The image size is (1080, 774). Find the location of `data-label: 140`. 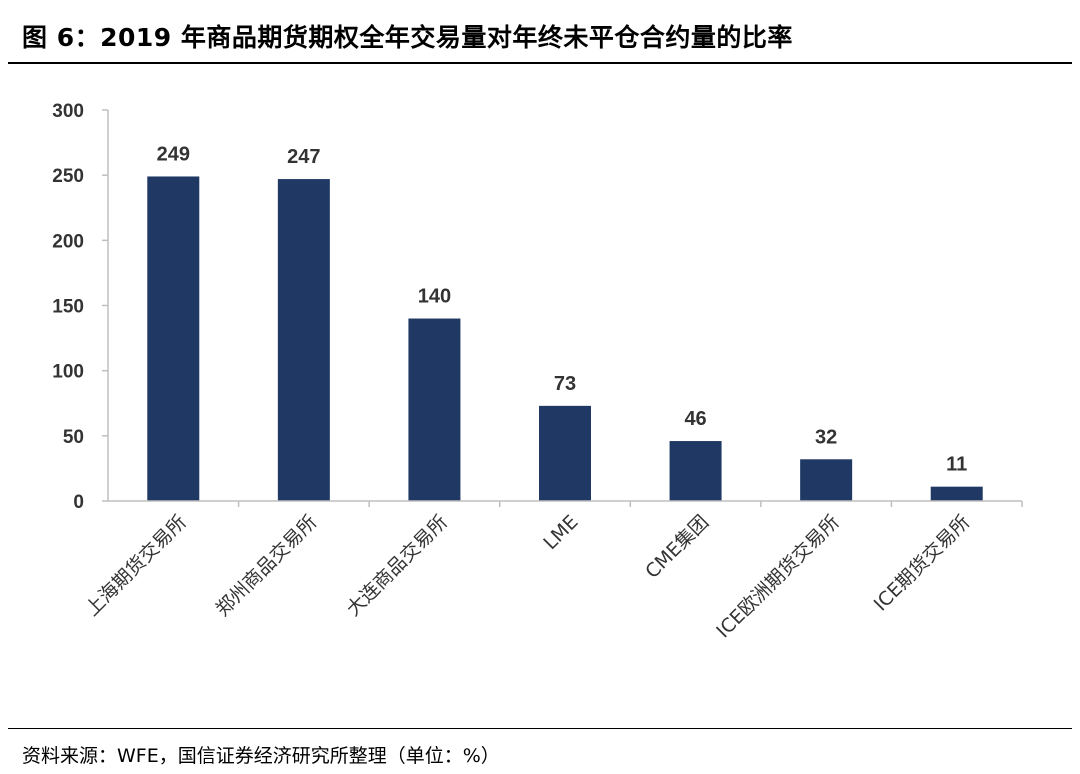

data-label: 140 is located at coordinates (434, 297).